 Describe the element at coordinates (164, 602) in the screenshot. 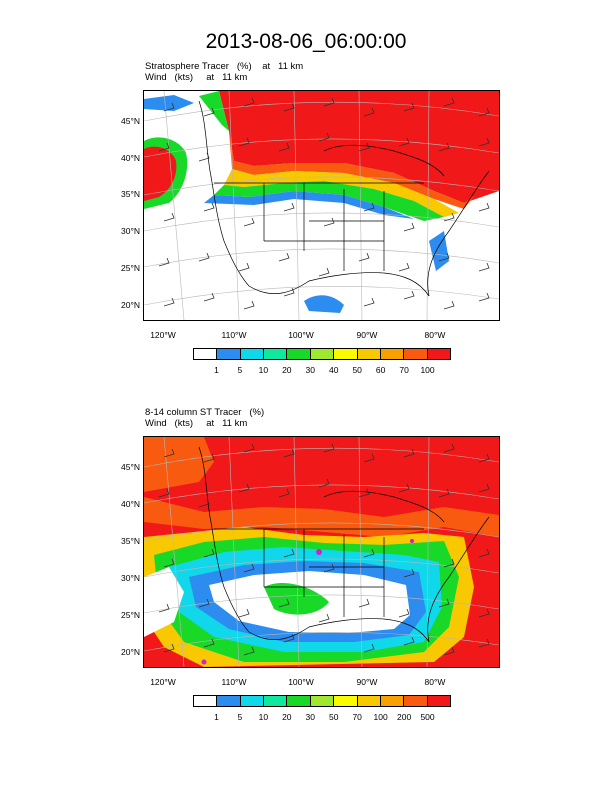

I see `tracer-west-clear` at that location.